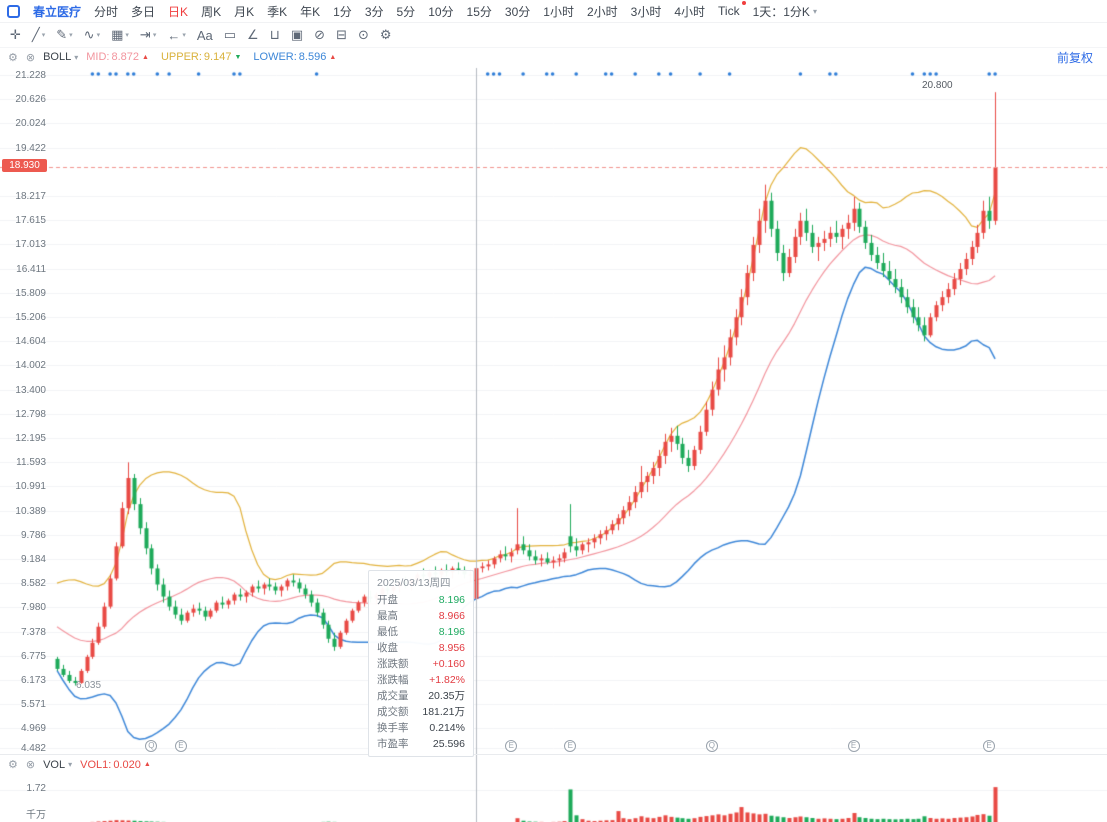  Describe the element at coordinates (374, 11) in the screenshot. I see `period-tab-3min: 3分` at that location.